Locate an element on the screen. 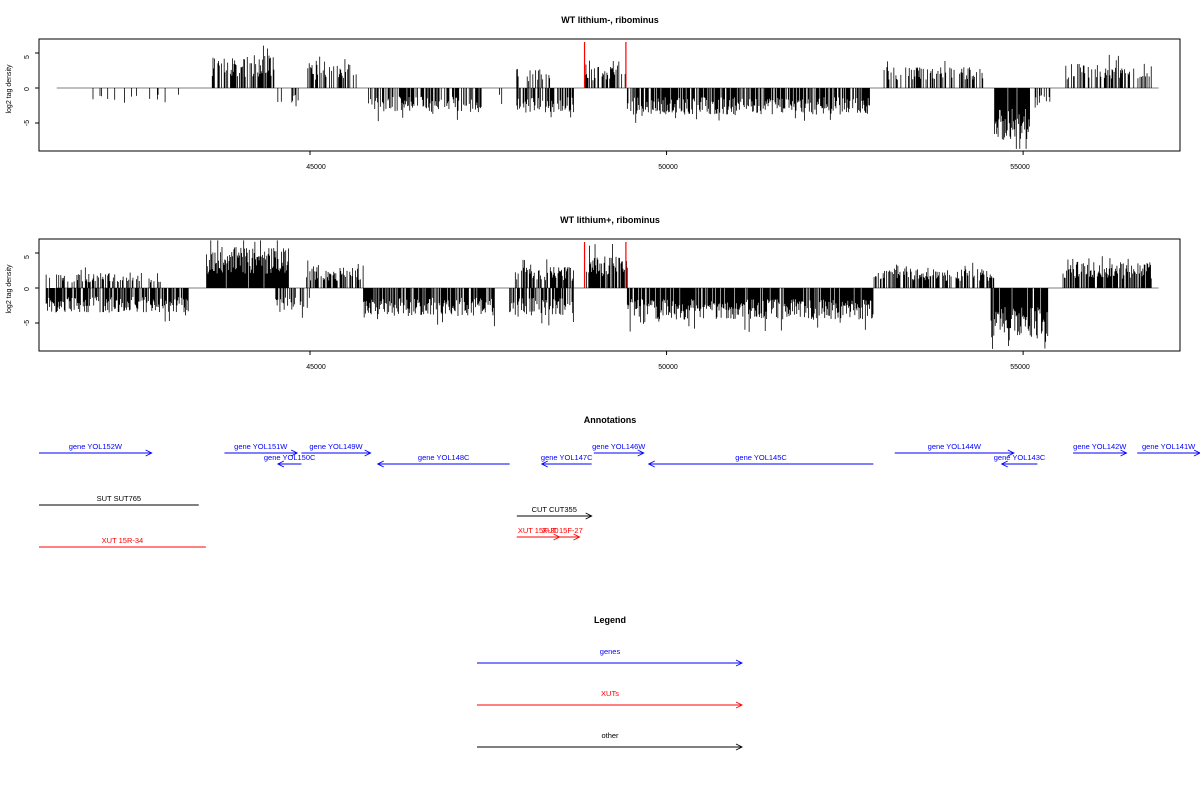 The height and width of the screenshot is (800, 1200). feature-label: CUT CUT355 is located at coordinates (554, 509).